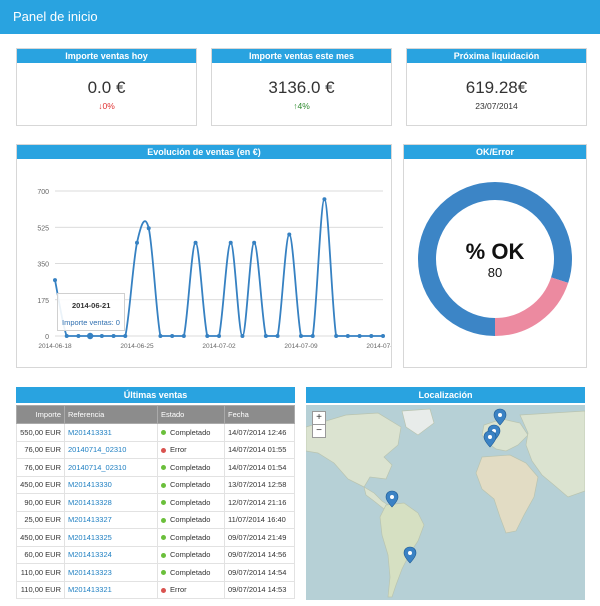  I want to click on donut-slice-error, so click(495, 259).